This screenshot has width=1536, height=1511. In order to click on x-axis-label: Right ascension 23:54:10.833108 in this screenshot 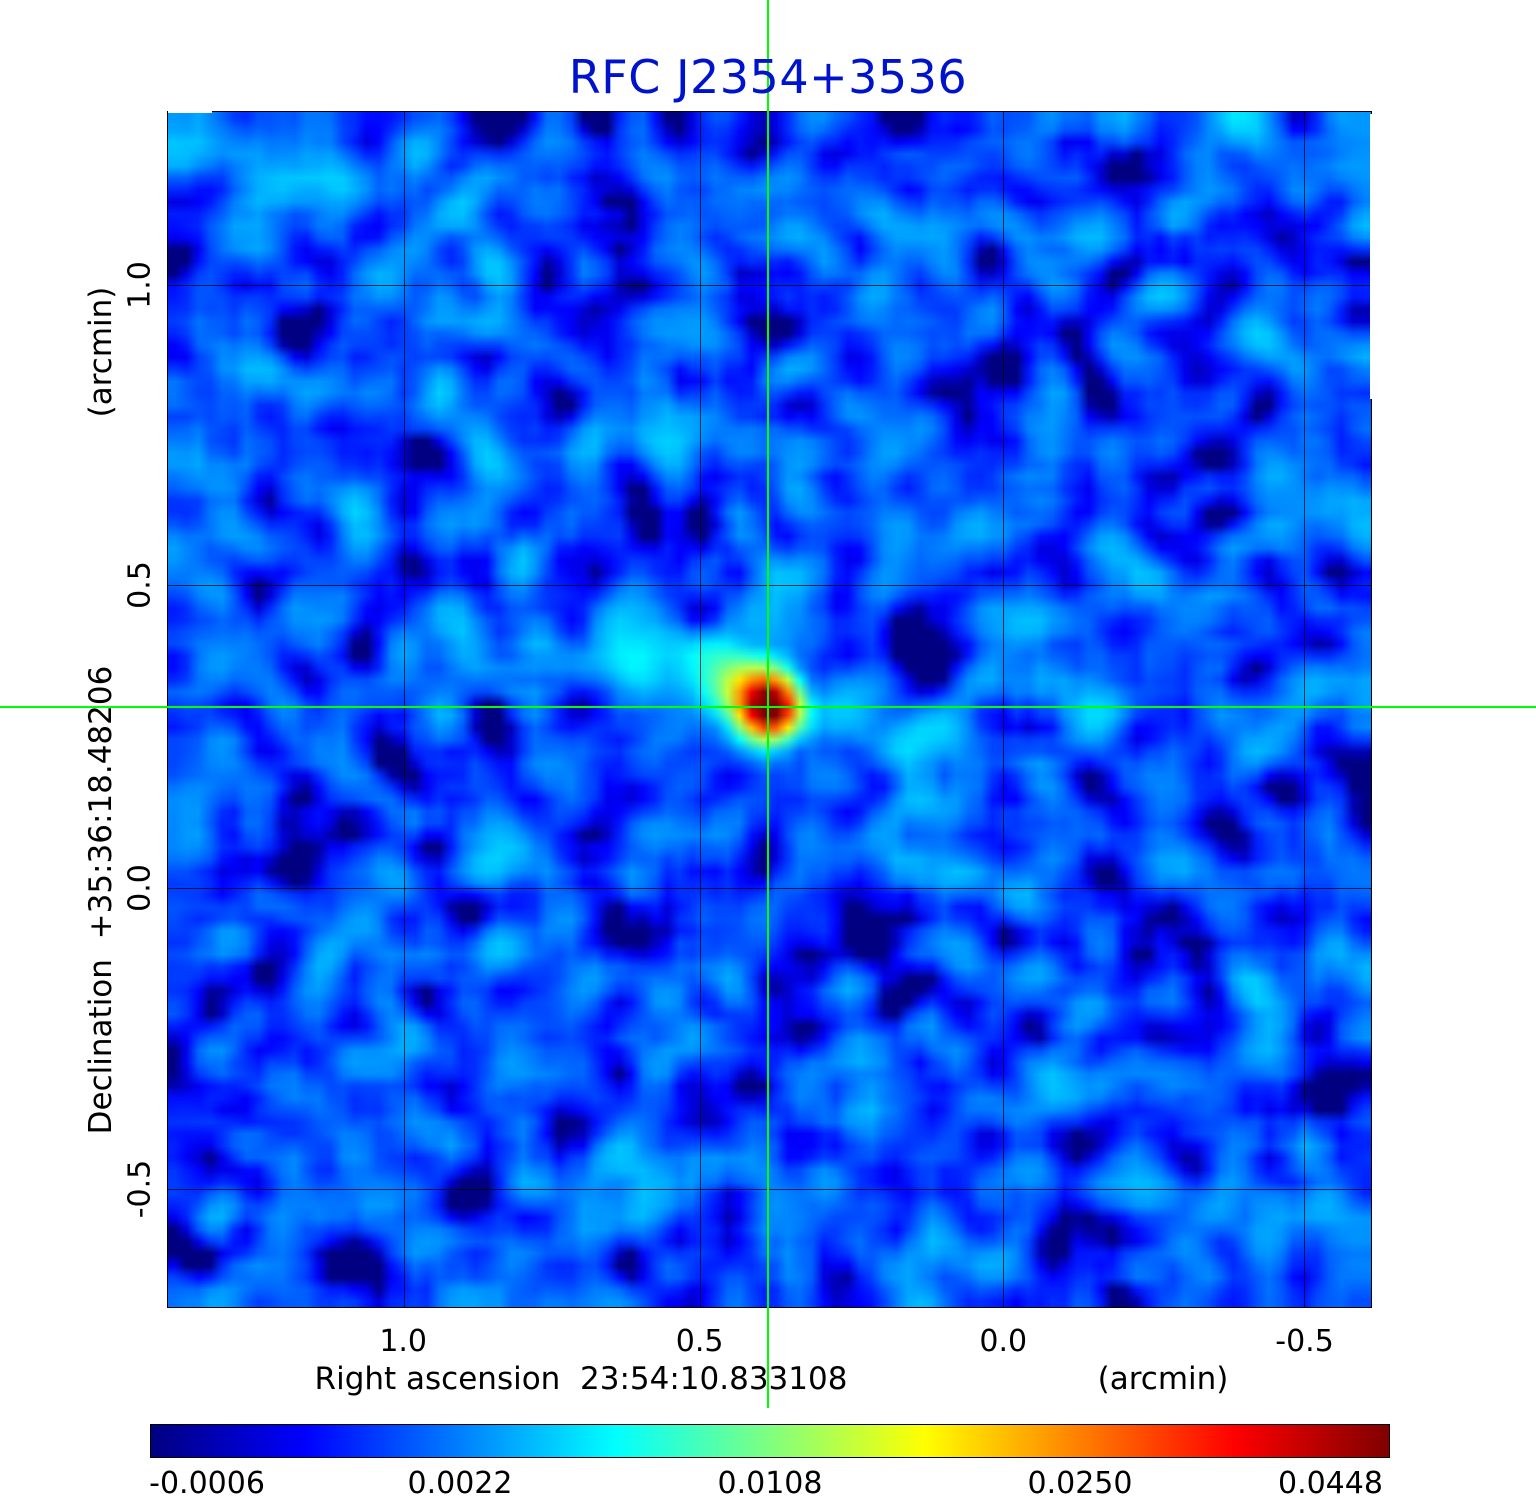, I will do `click(581, 1379)`.